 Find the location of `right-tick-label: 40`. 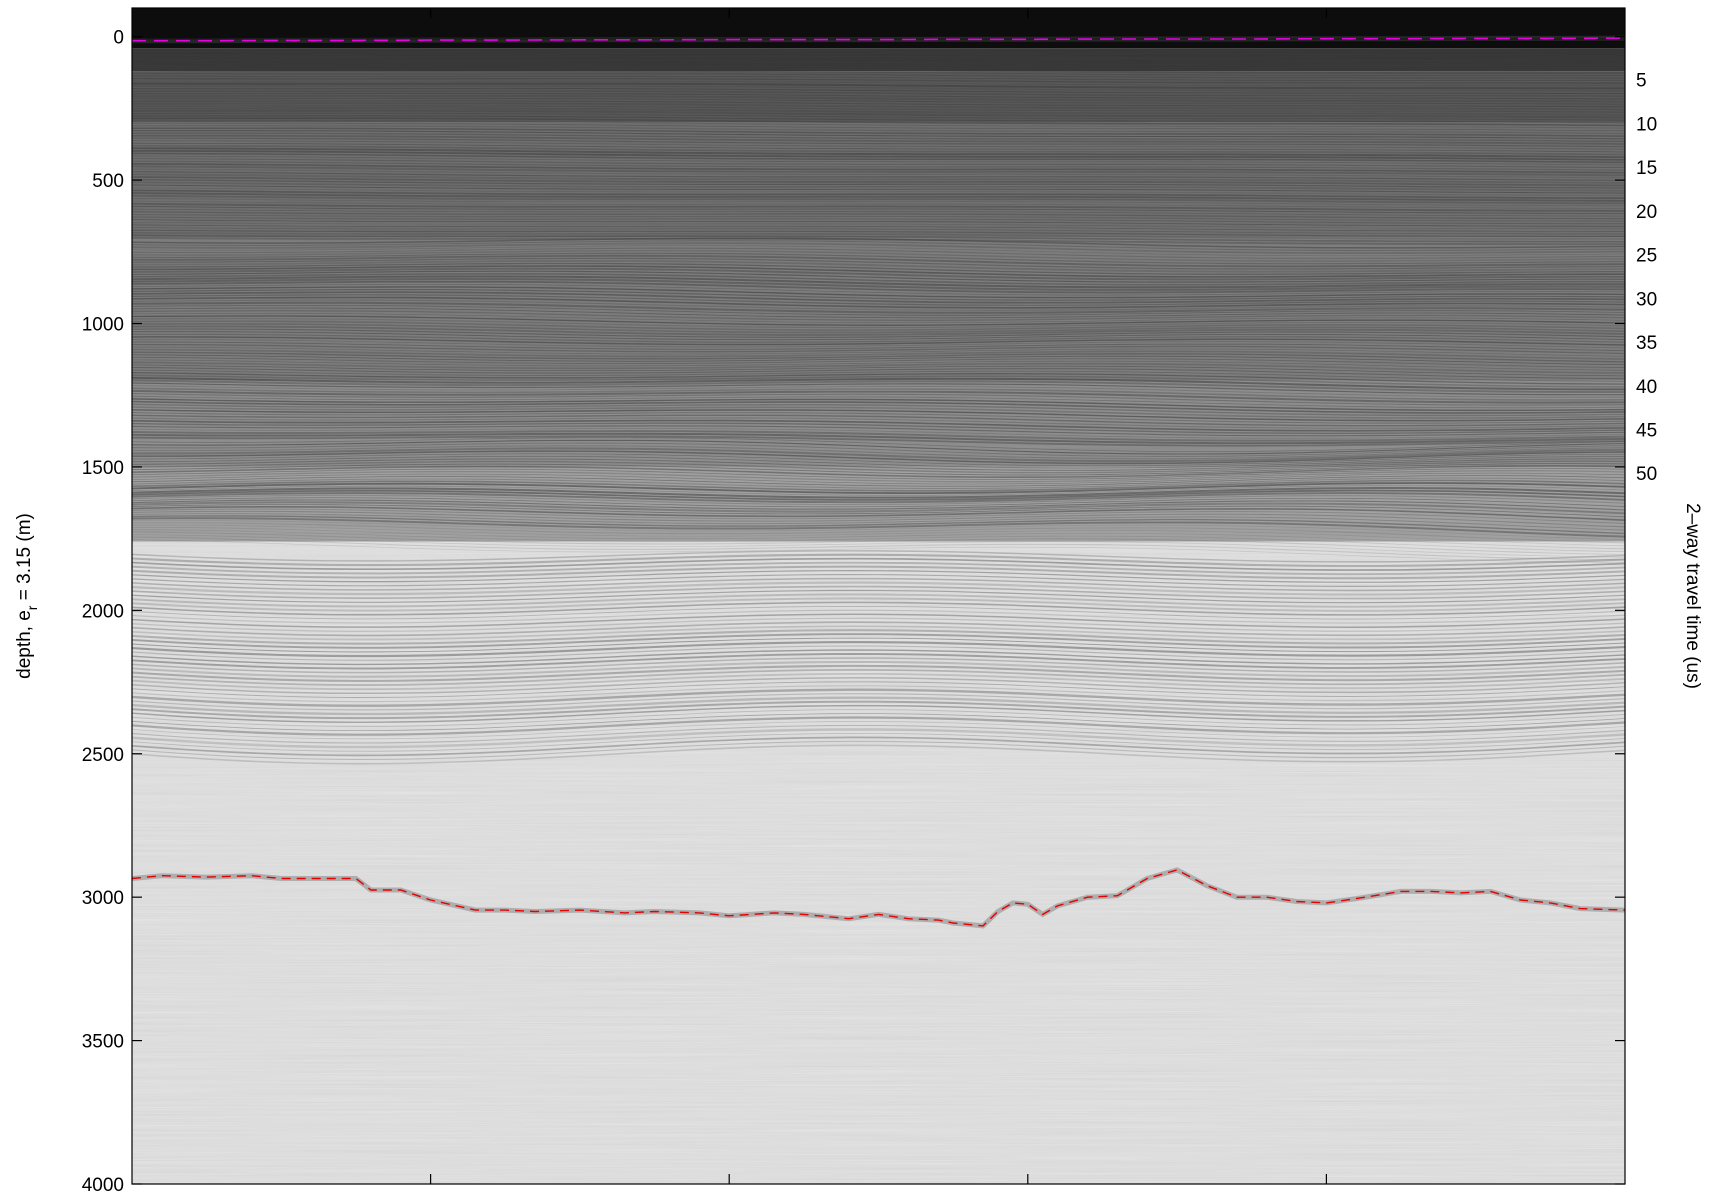

right-tick-label: 40 is located at coordinates (1646, 387).